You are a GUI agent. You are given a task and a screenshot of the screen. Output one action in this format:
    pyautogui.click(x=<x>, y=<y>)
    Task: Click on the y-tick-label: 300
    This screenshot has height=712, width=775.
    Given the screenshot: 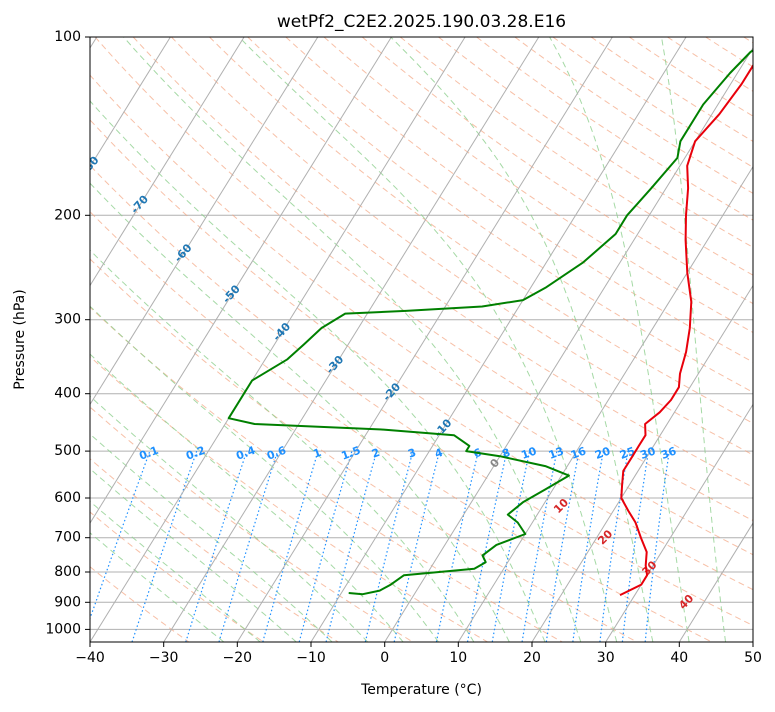 What is the action you would take?
    pyautogui.click(x=67, y=320)
    